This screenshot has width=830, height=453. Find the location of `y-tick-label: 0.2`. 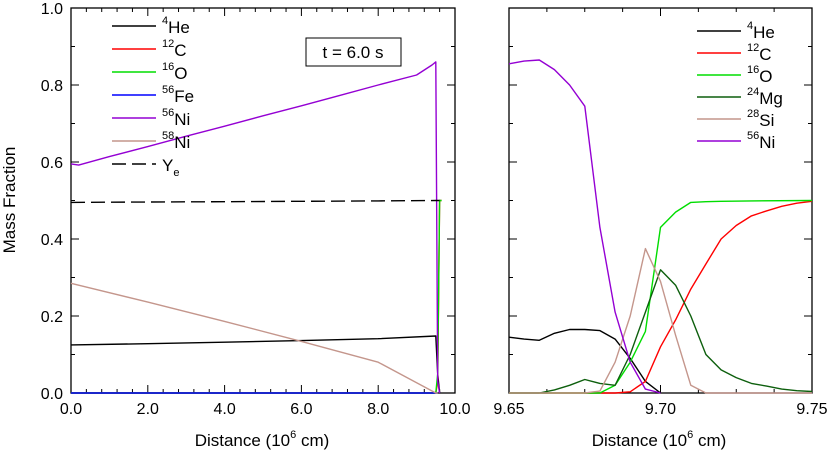

y-tick-label: 0.2 is located at coordinates (52, 317).